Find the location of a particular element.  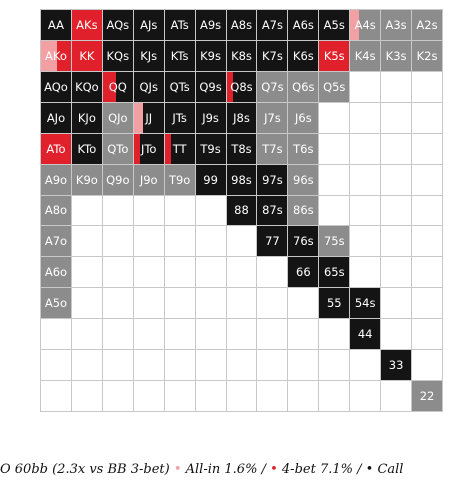

hand-cell-kjs: KJs is located at coordinates (148, 55).